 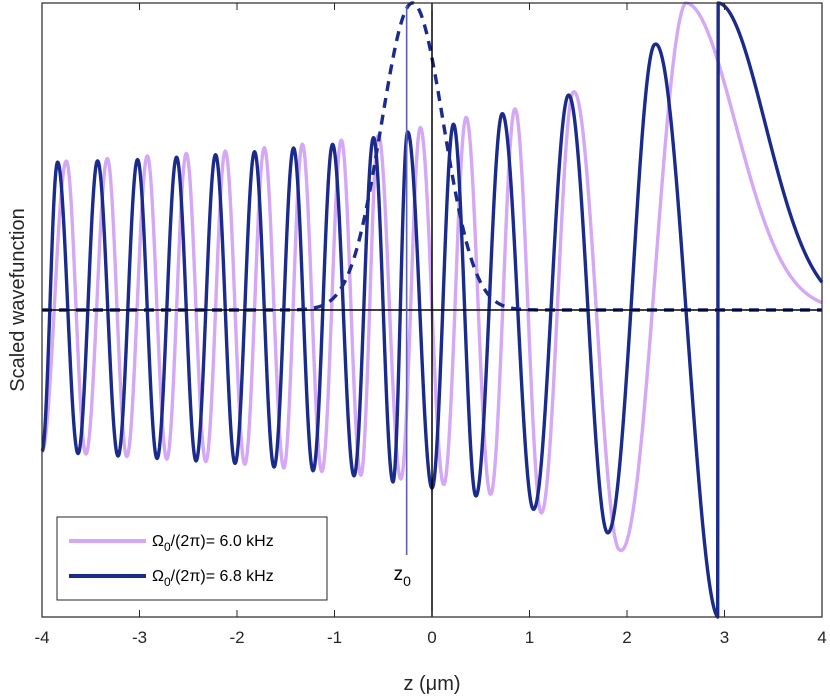 I want to click on y-axis-label: Scaled wavefunction, so click(x=18, y=299).